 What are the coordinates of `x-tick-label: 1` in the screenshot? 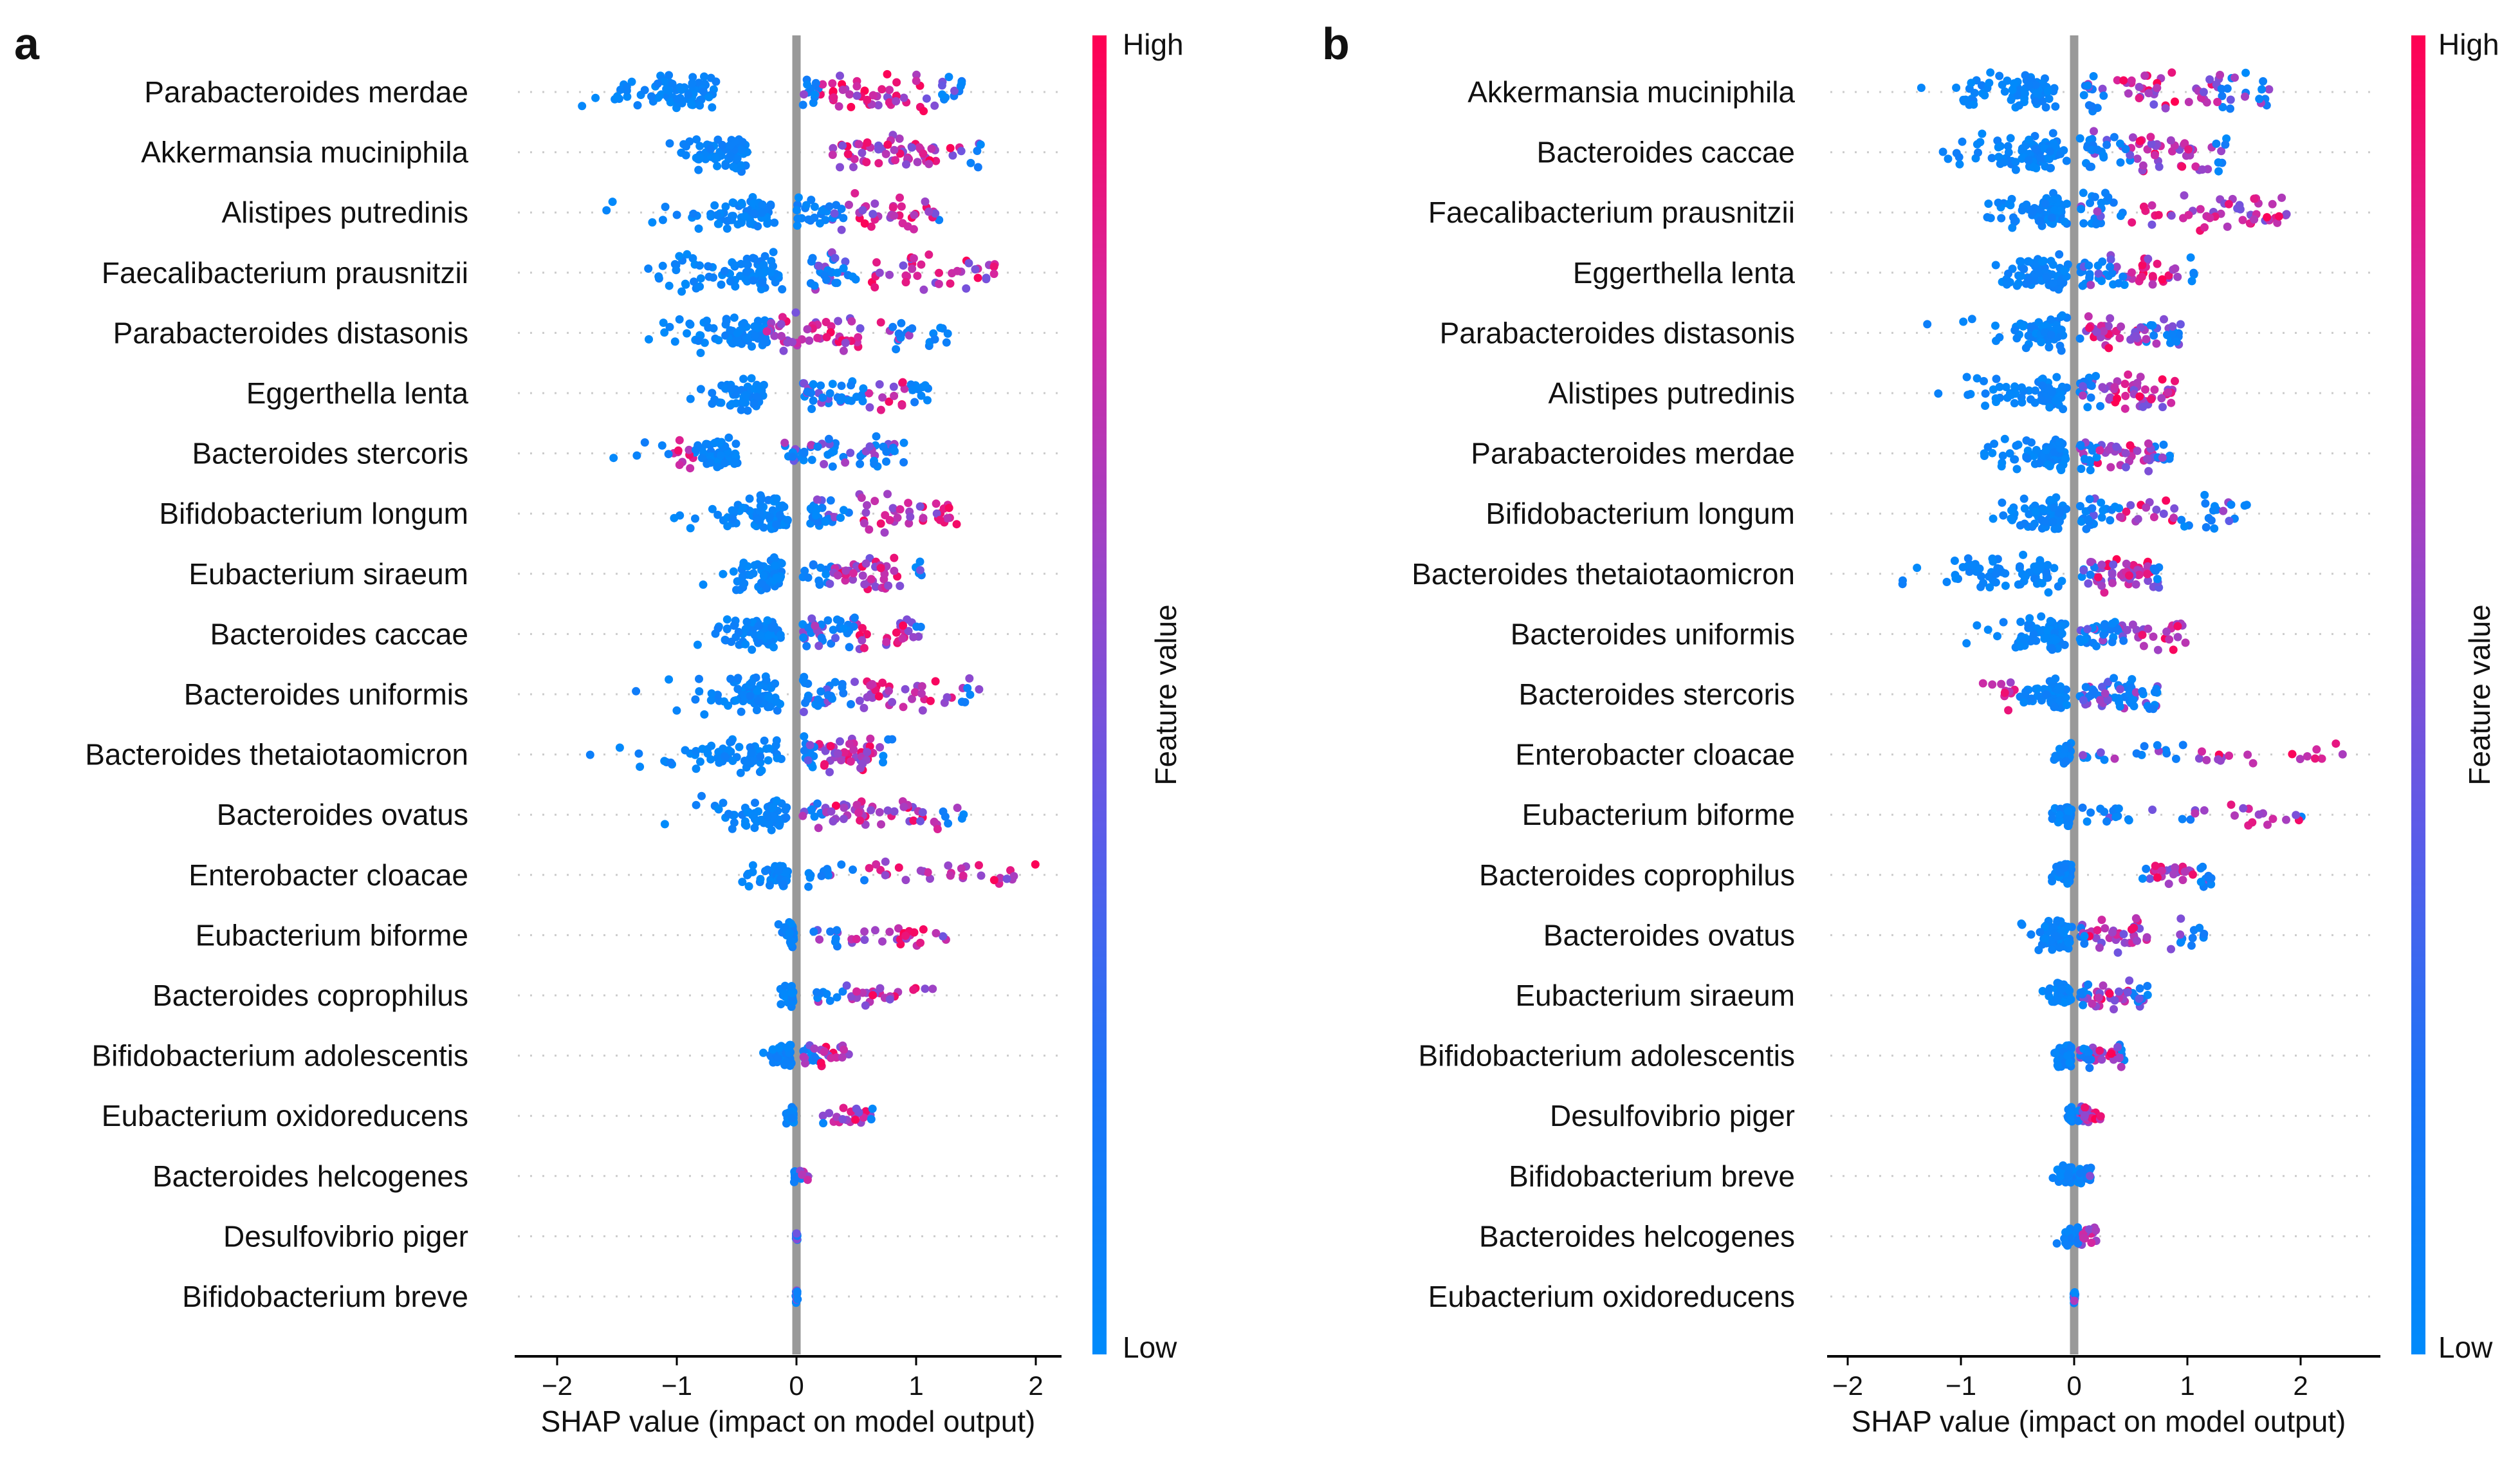 It's located at (915, 1385).